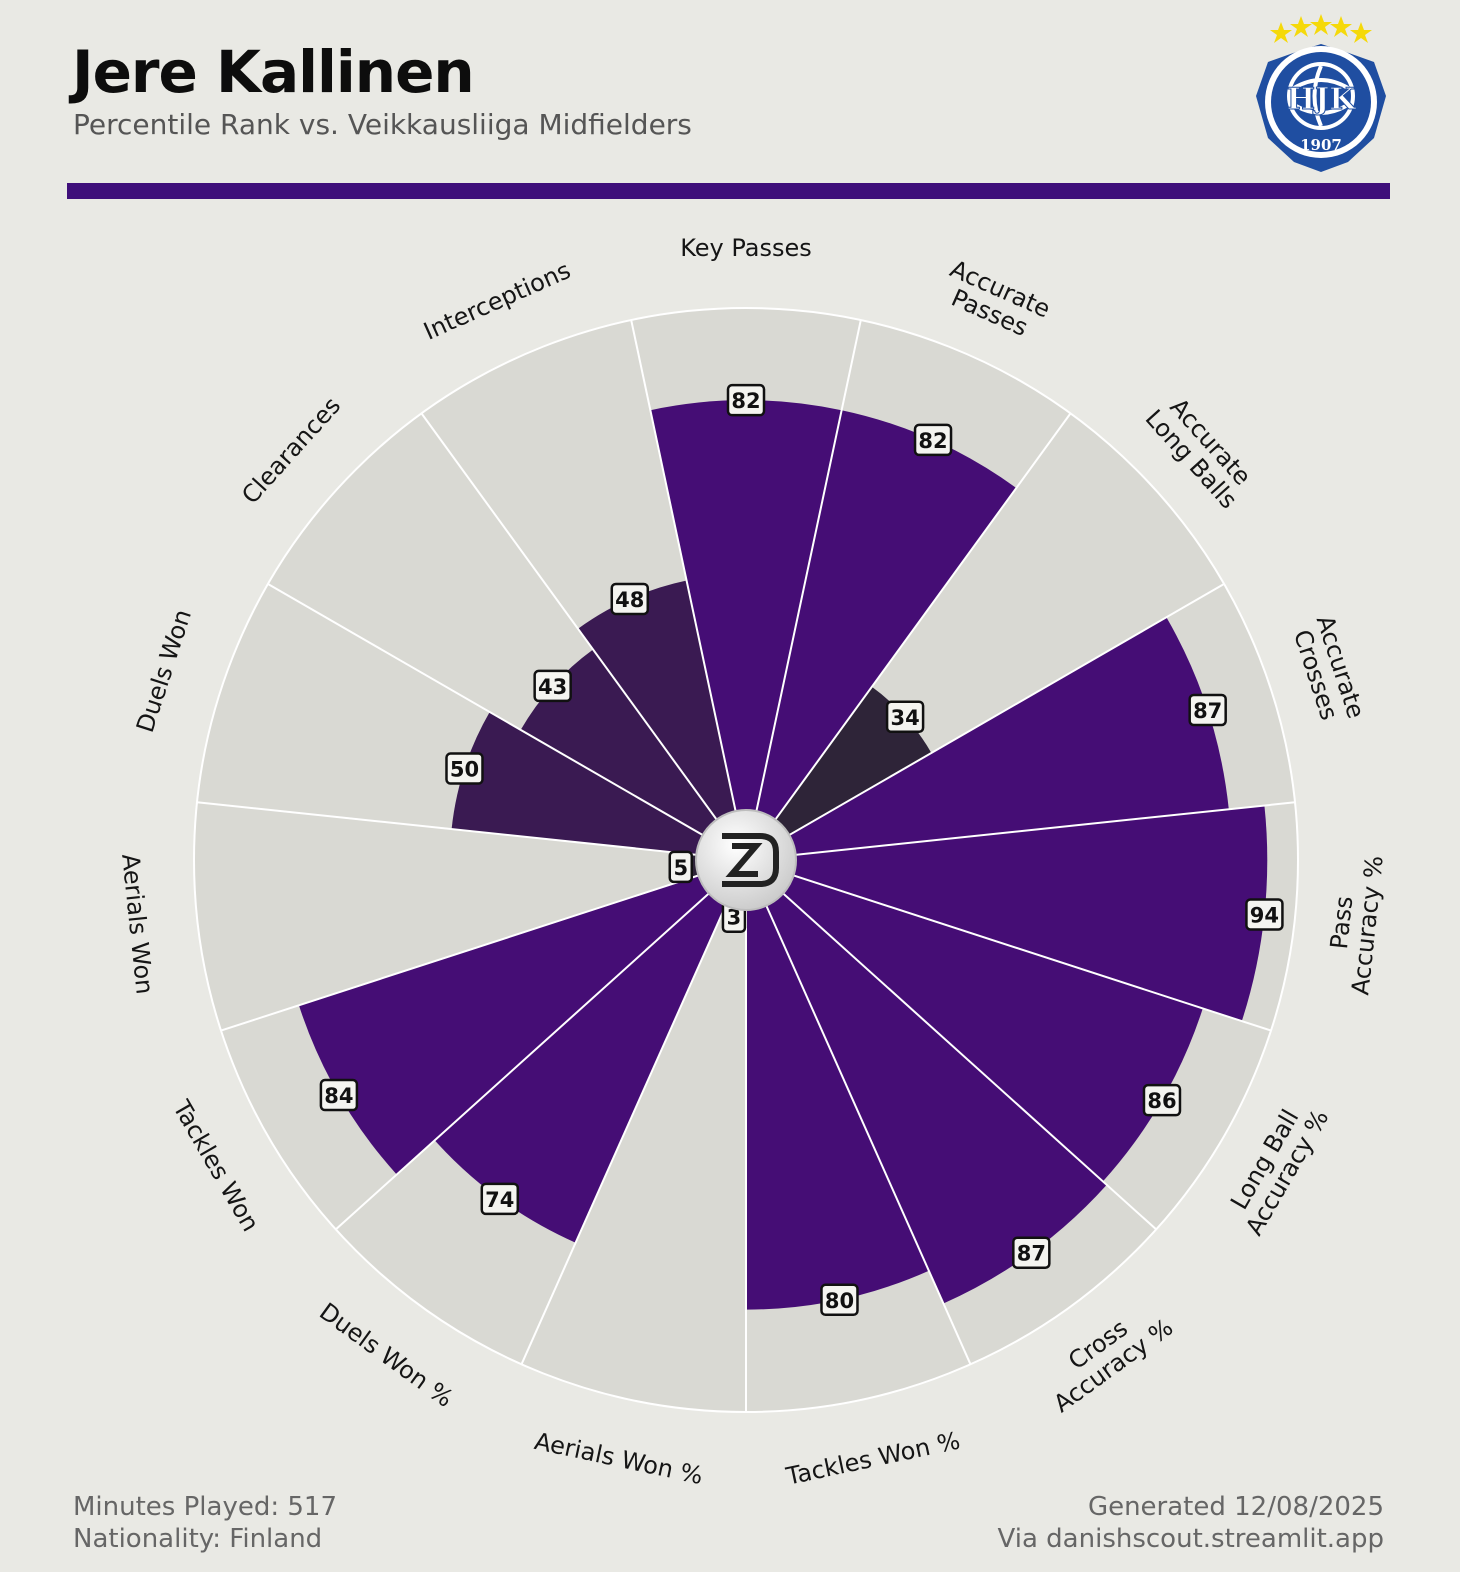 The width and height of the screenshot is (1460, 1572). I want to click on svg-text: Aerials Won, so click(137, 923).